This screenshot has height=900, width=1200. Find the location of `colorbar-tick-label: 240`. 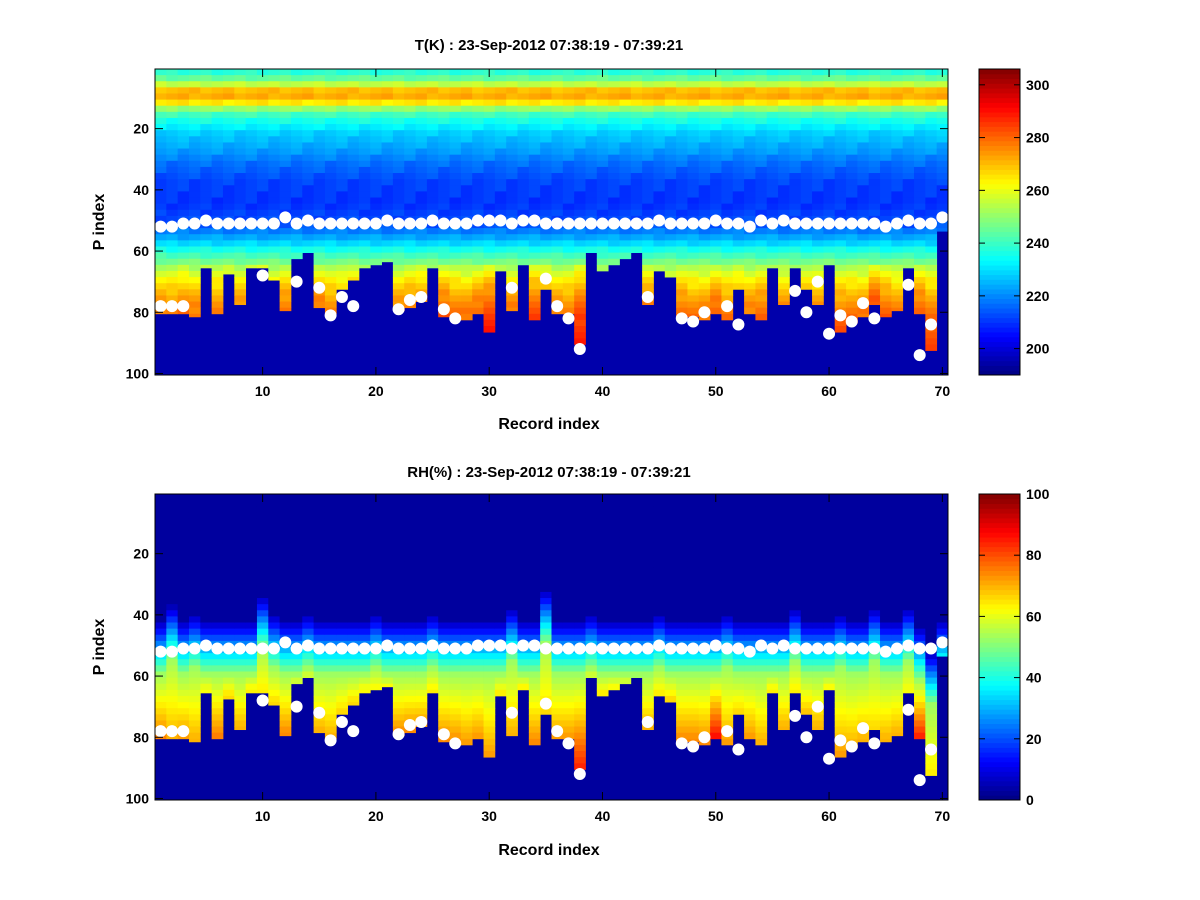

colorbar-tick-label: 240 is located at coordinates (1038, 243).